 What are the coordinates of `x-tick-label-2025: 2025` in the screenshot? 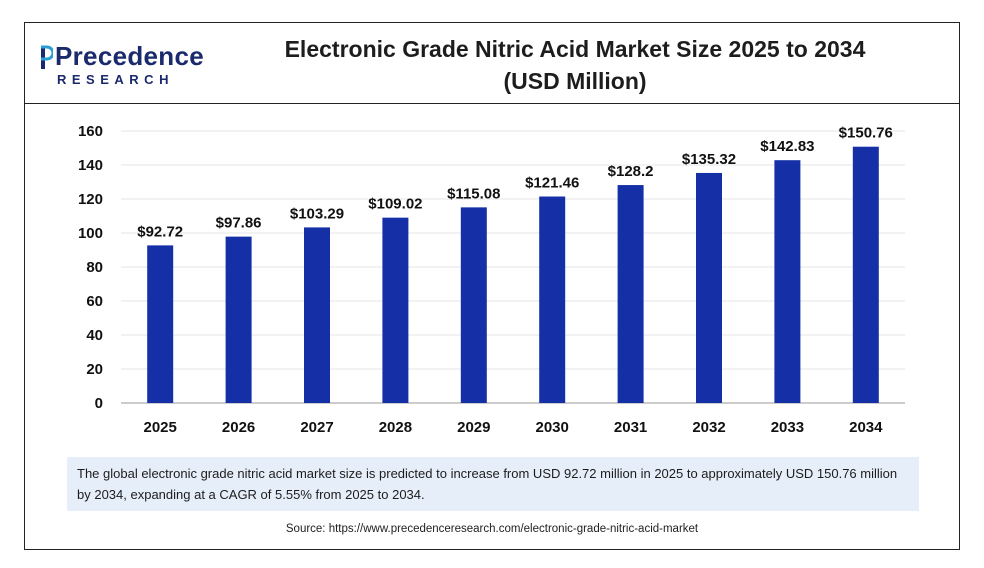 It's located at (160, 427).